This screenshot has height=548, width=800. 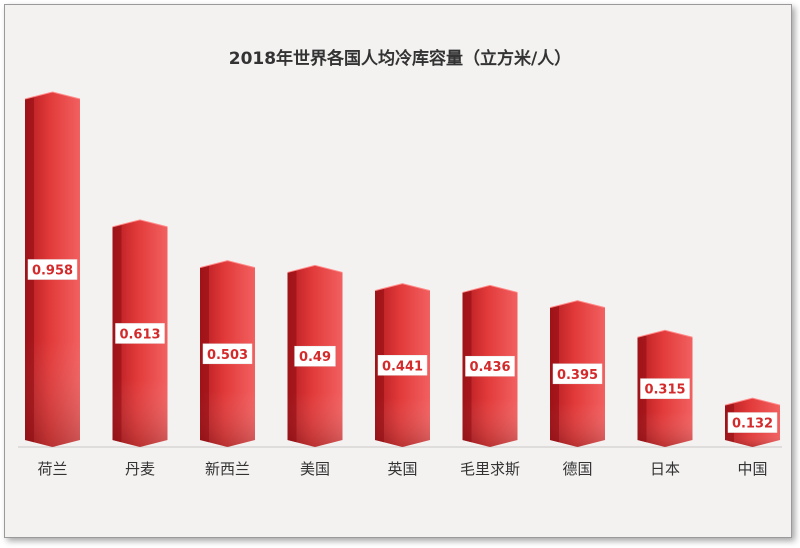 I want to click on bar-facet, so click(x=292, y=356).